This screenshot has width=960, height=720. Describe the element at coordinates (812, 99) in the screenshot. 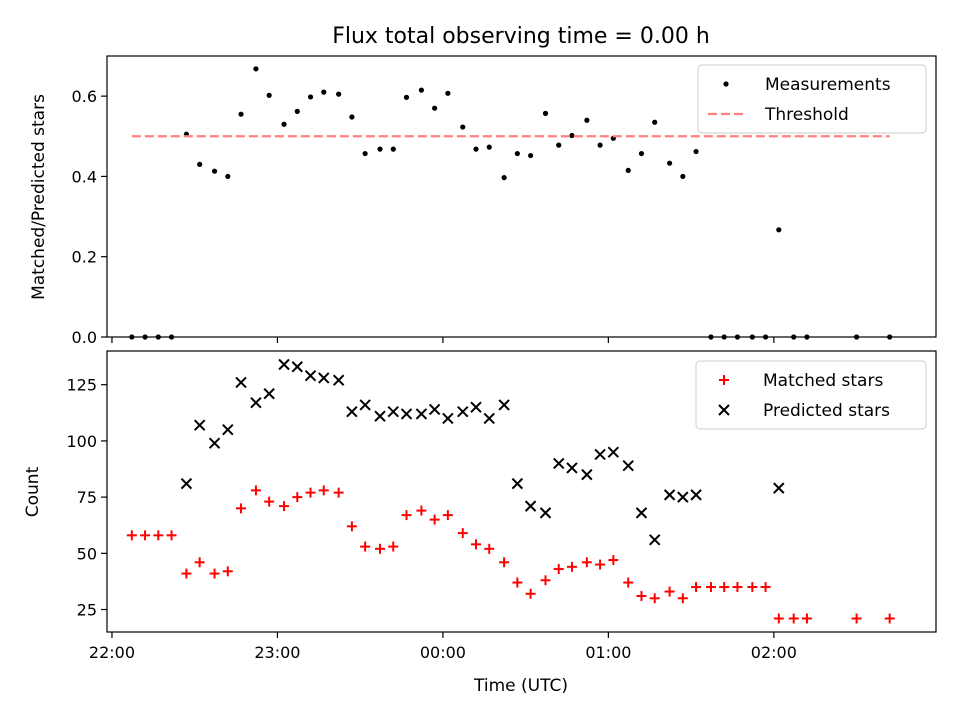

I see `top-legend-box` at that location.